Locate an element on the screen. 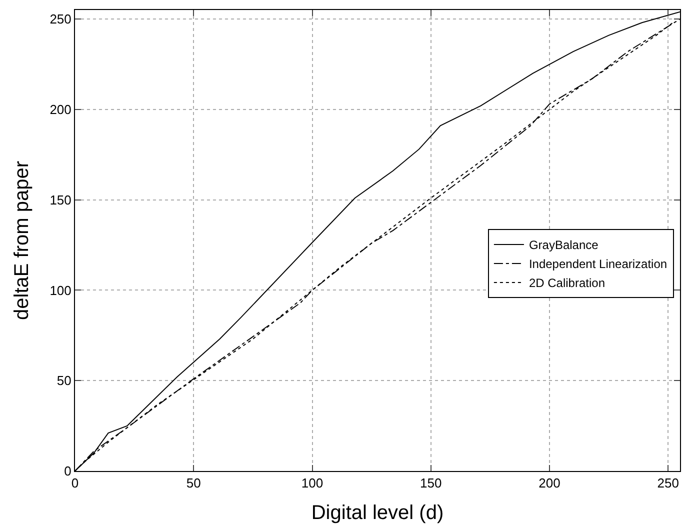 This screenshot has width=700, height=531. y-tick-label: 0 is located at coordinates (68, 471).